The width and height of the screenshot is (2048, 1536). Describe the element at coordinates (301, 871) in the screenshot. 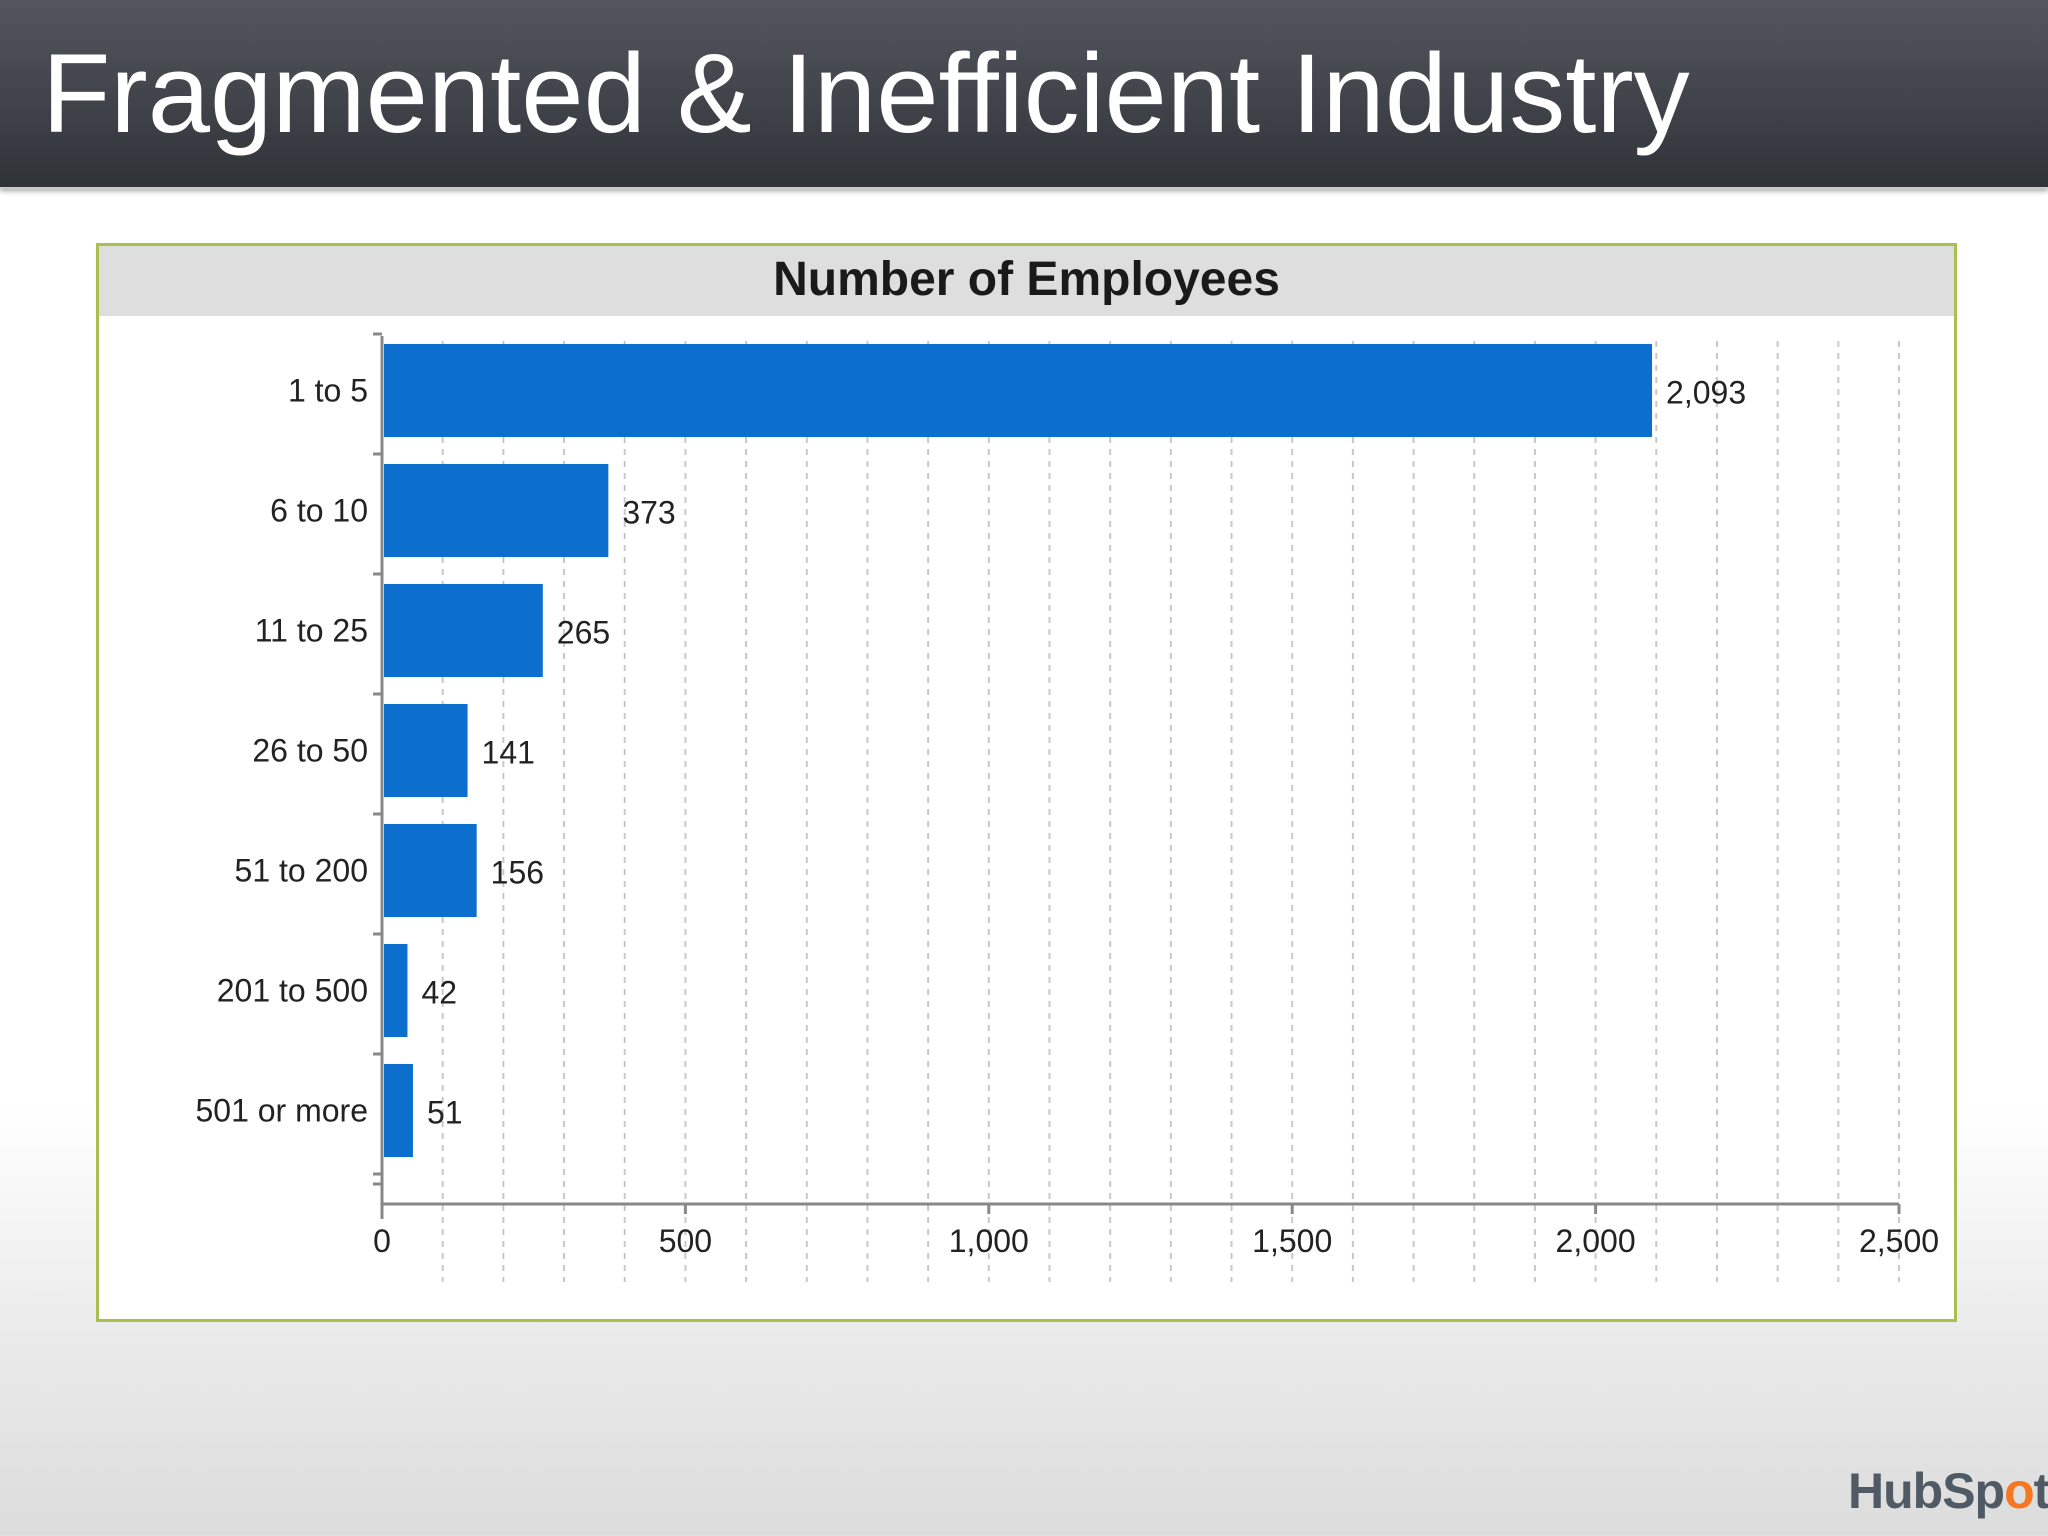

I see `category-label: 51 to 200` at that location.